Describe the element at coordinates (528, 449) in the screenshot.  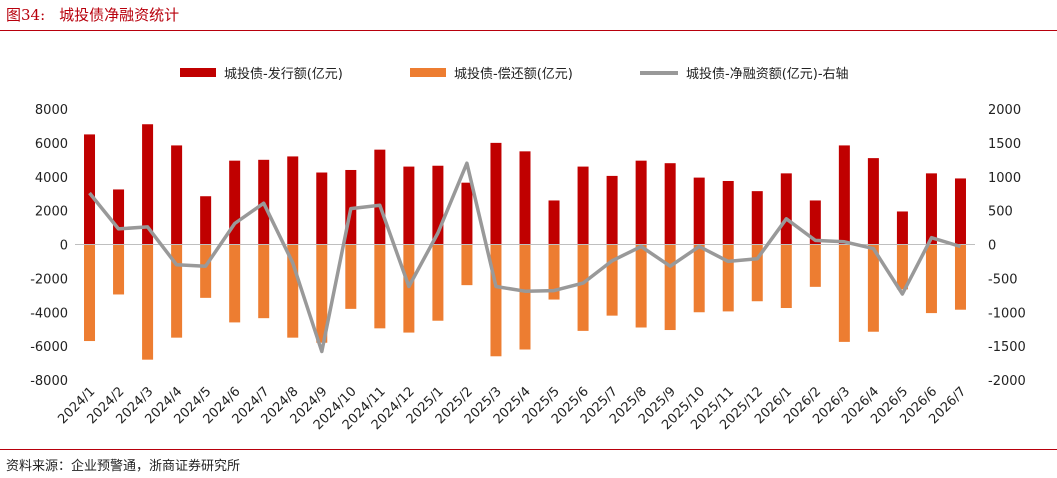
I see `bottom-rule` at that location.